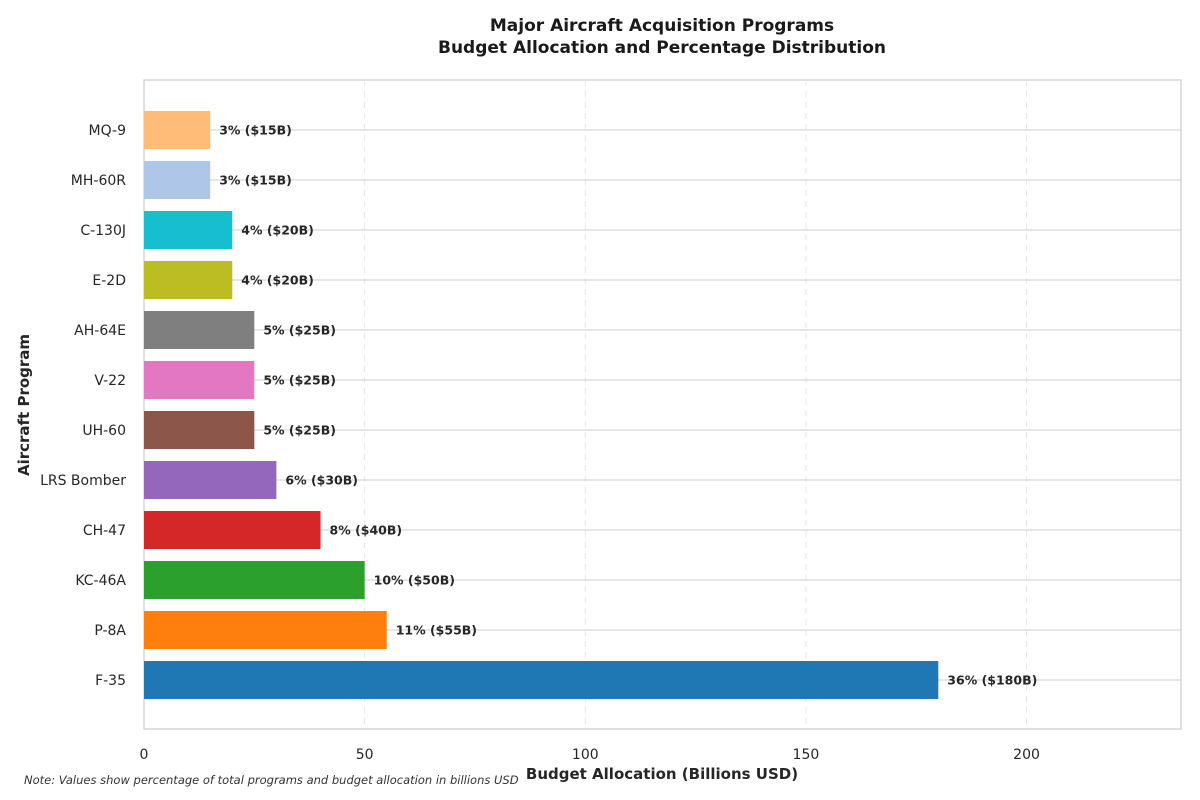 The height and width of the screenshot is (800, 1200). Describe the element at coordinates (110, 381) in the screenshot. I see `y-tick-label: V-22` at that location.